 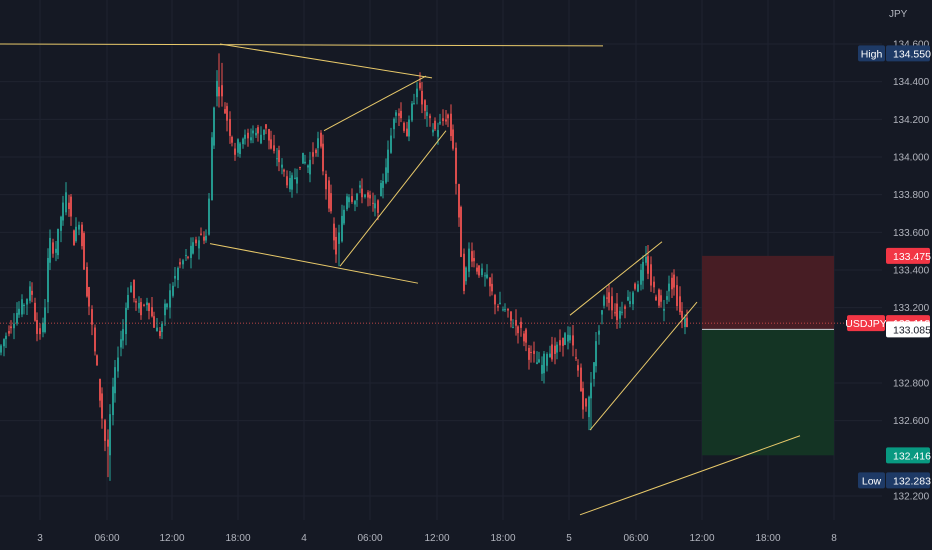 What do you see at coordinates (768, 392) in the screenshot?
I see `take-profit-zone` at bounding box center [768, 392].